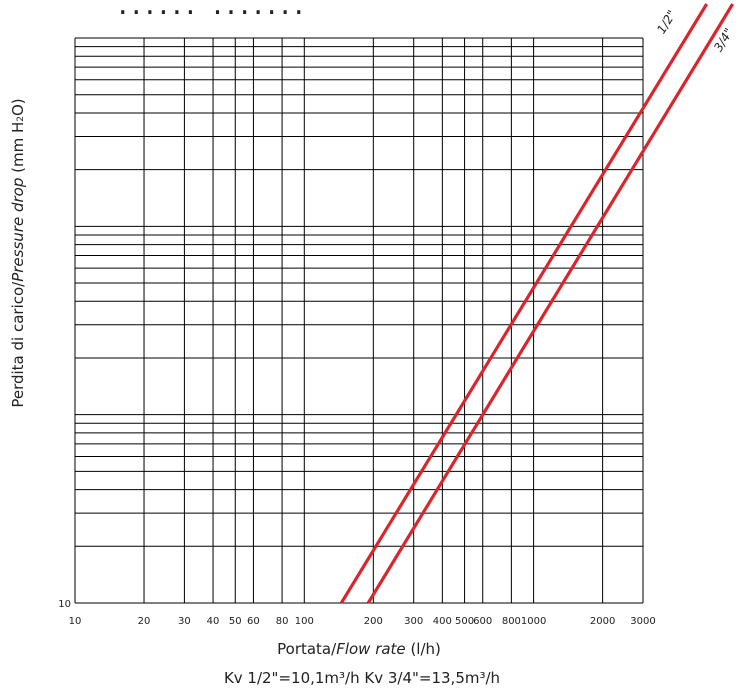 The width and height of the screenshot is (741, 693). I want to click on x-tick-label: 3000, so click(642, 621).